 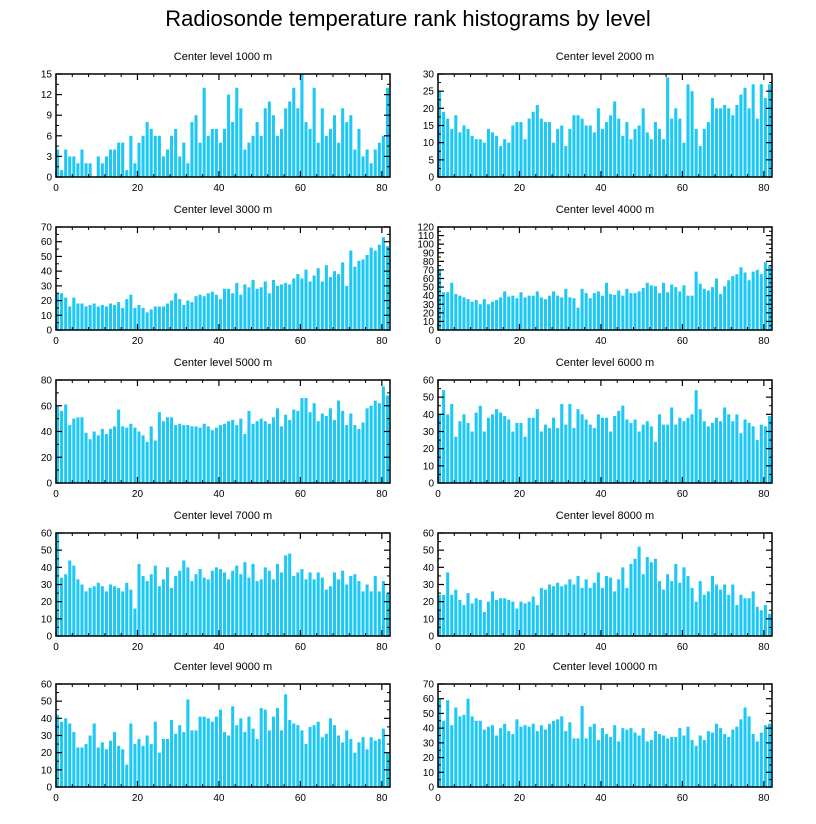 What do you see at coordinates (49, 157) in the screenshot?
I see `y-tick-label: 3` at bounding box center [49, 157].